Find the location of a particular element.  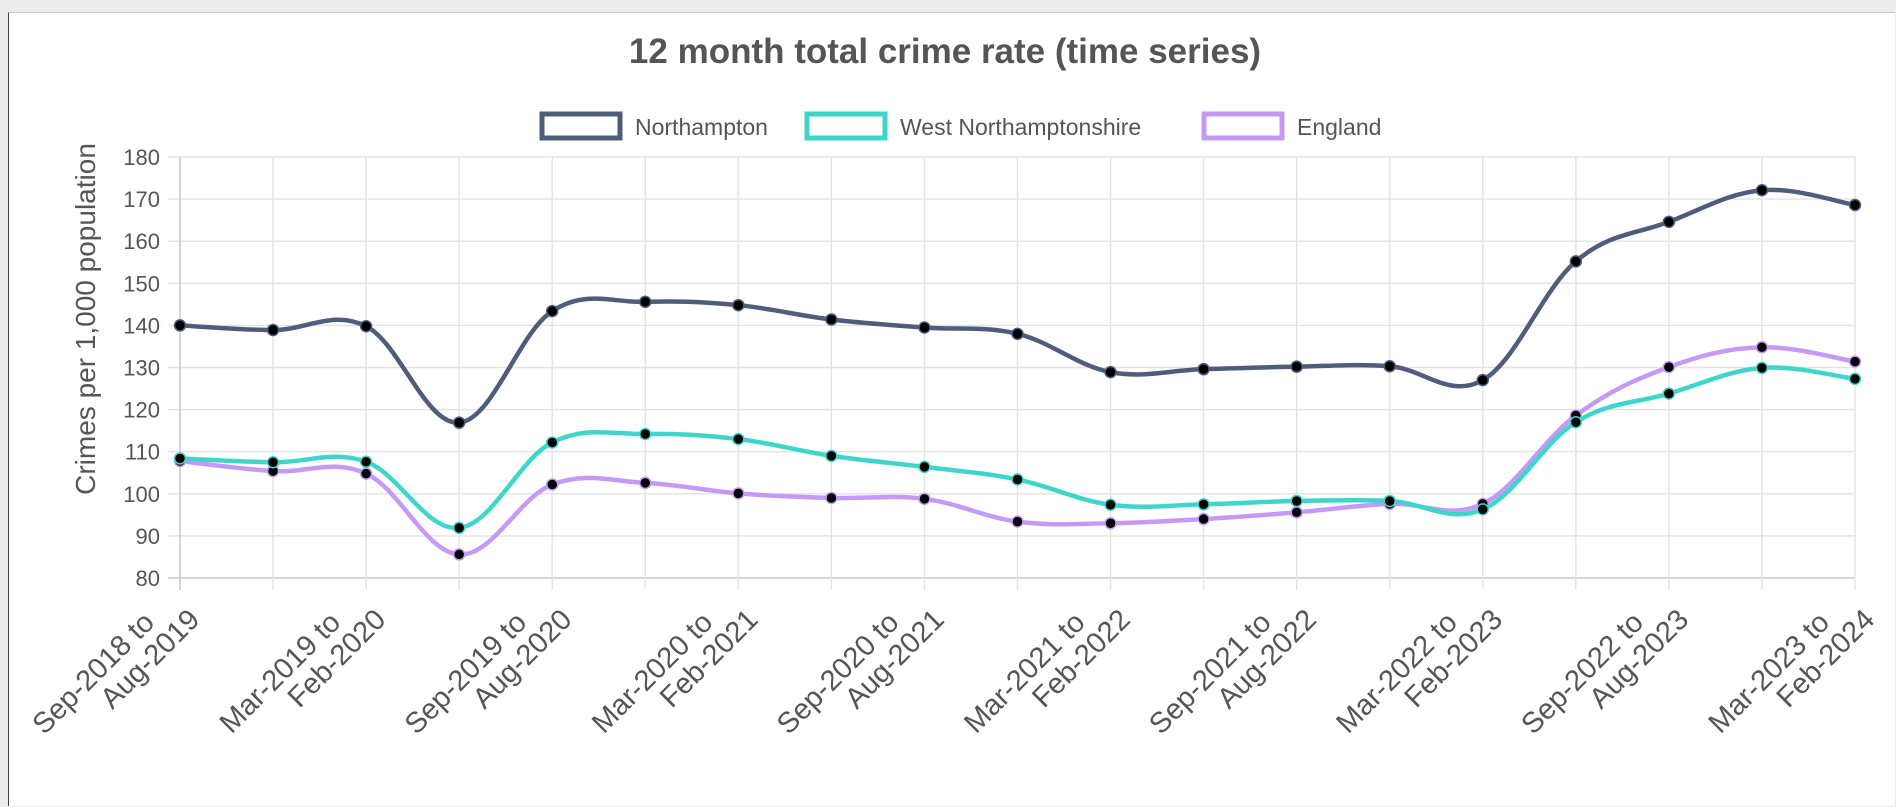

legend-item-england: England is located at coordinates (1291, 126).